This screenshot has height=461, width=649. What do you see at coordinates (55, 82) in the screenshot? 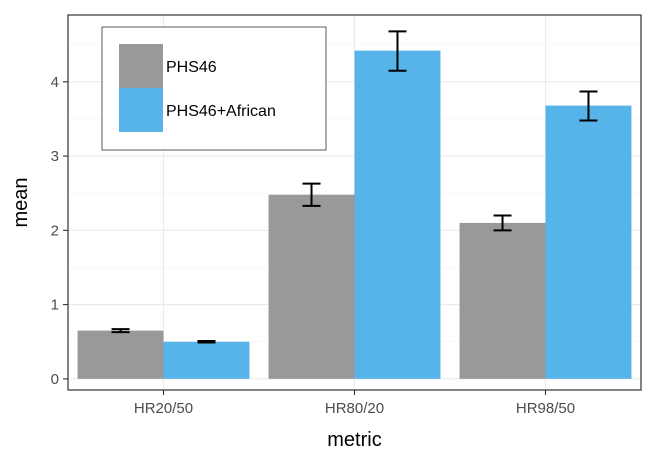
I see `y-tick-label: 4` at bounding box center [55, 82].